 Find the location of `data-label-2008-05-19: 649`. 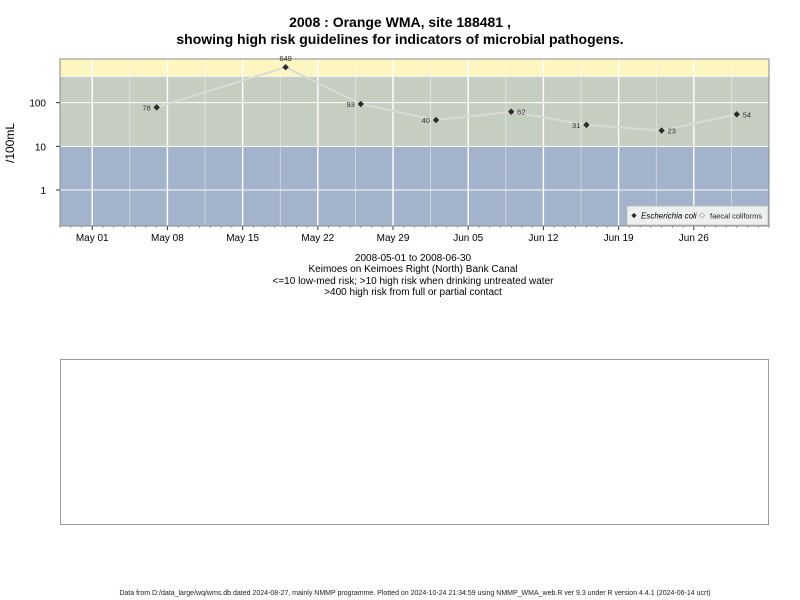

data-label-2008-05-19: 649 is located at coordinates (285, 58).